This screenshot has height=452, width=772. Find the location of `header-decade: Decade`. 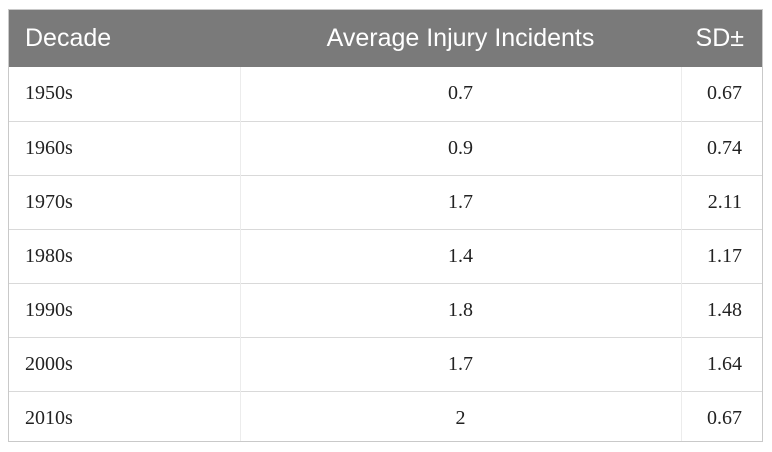

header-decade: Decade is located at coordinates (68, 38).